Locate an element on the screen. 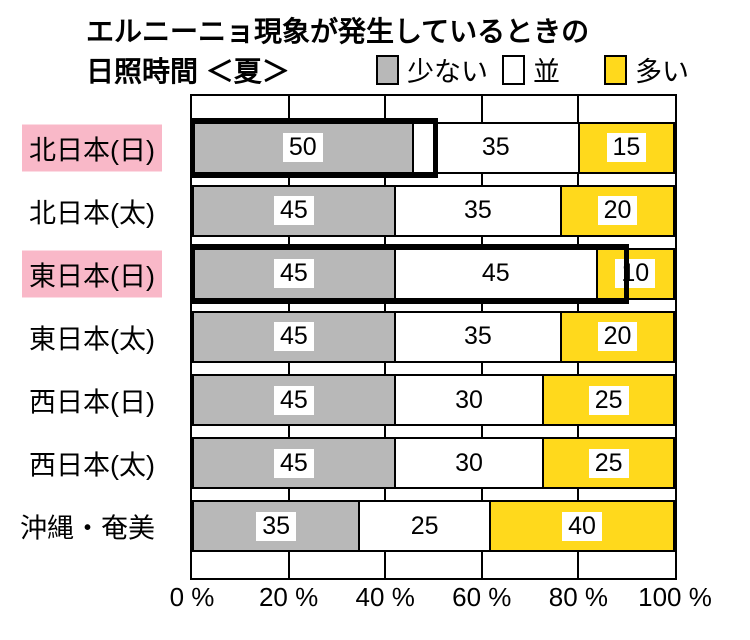 This screenshot has height=640, width=750. value-label: 10 is located at coordinates (635, 274).